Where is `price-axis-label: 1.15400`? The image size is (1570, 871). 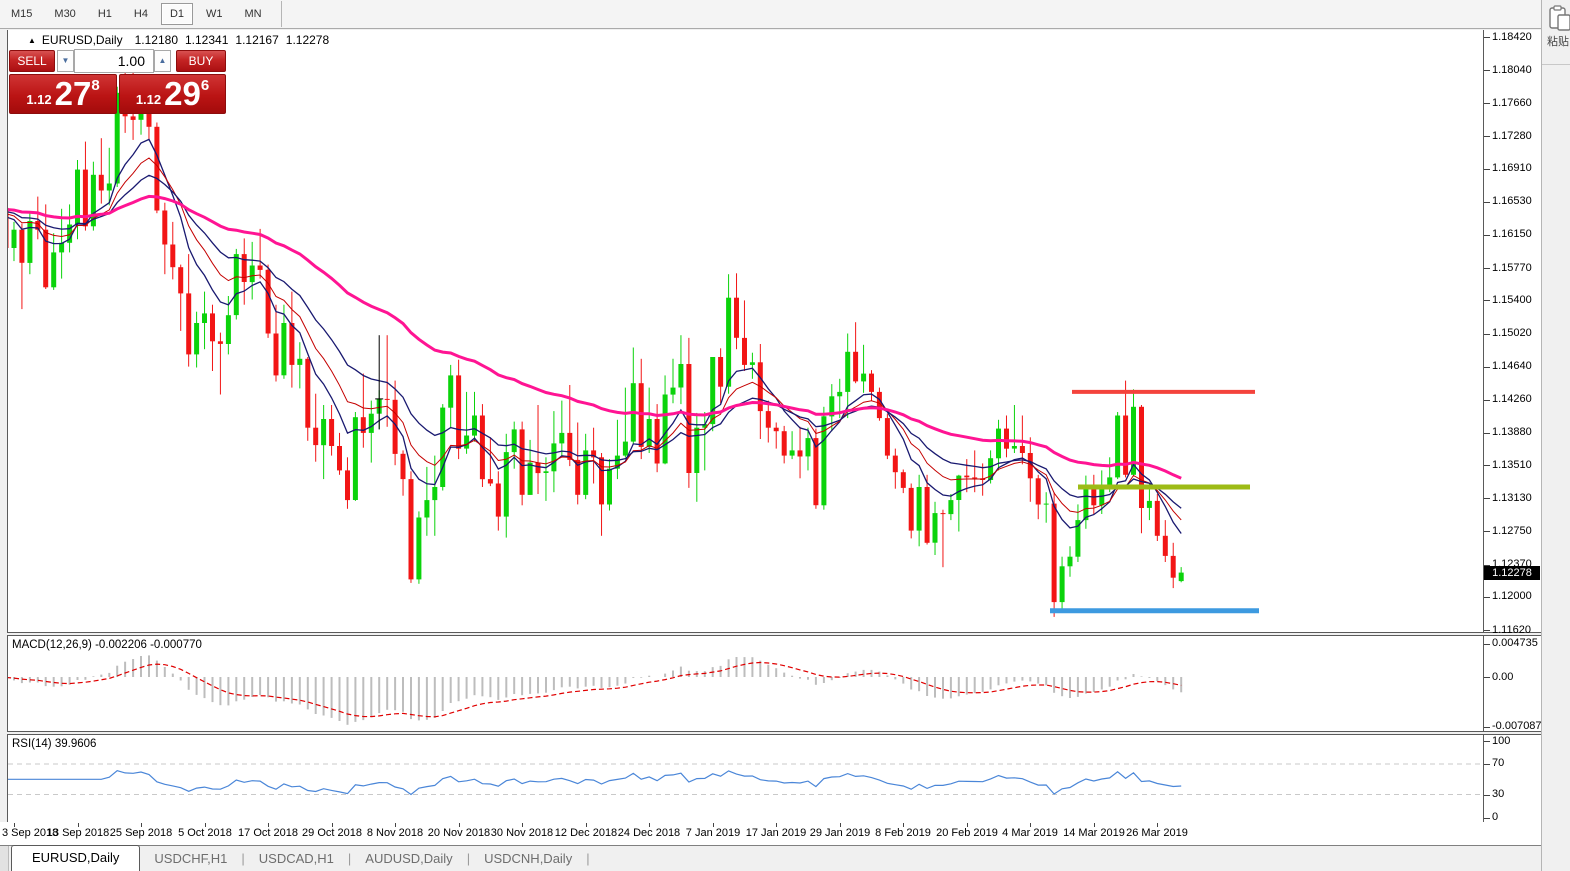
price-axis-label: 1.15400 is located at coordinates (1512, 299).